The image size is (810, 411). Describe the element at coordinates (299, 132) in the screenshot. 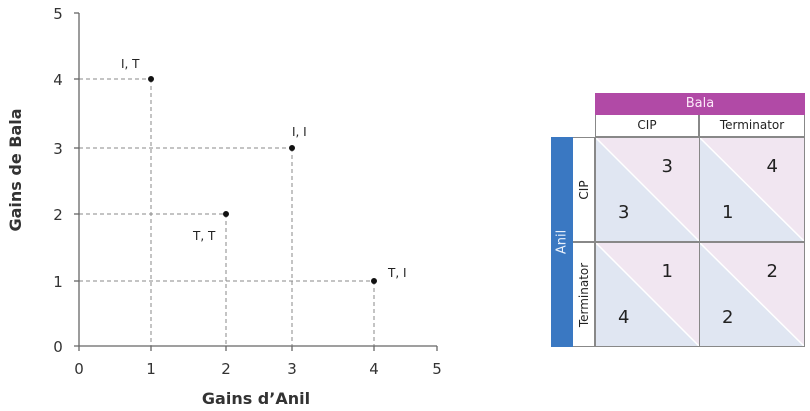

I see `svg-text: I, I` at that location.